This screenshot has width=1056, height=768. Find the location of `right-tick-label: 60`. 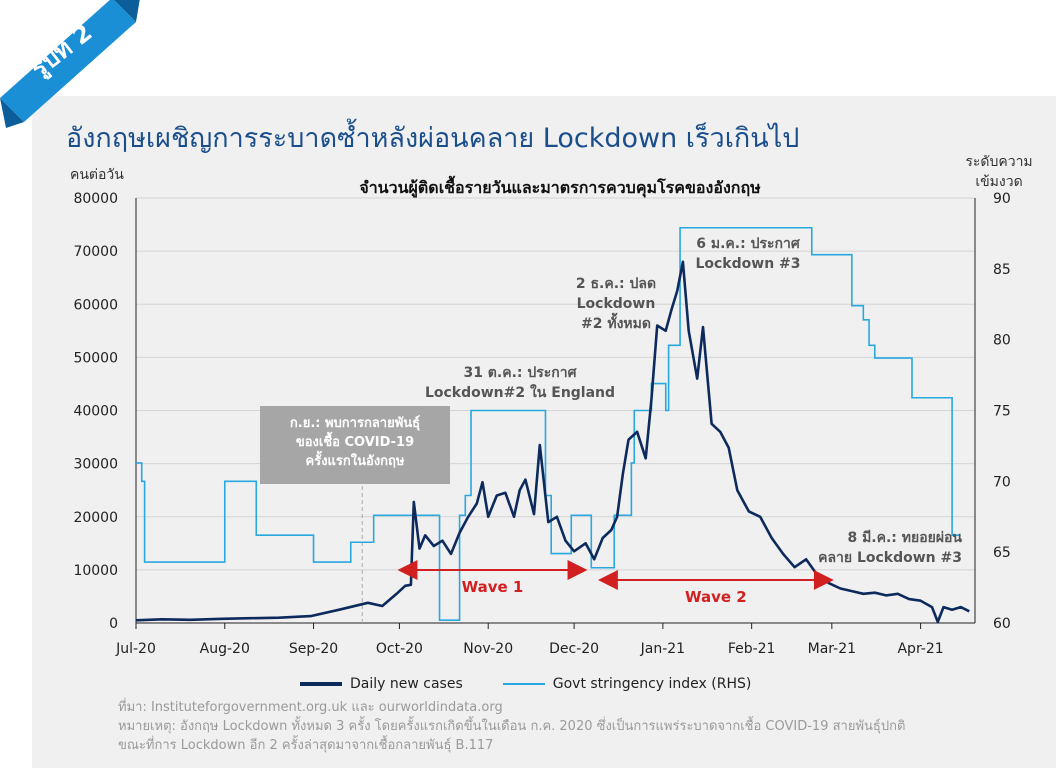

right-tick-label: 60 is located at coordinates (1002, 624).